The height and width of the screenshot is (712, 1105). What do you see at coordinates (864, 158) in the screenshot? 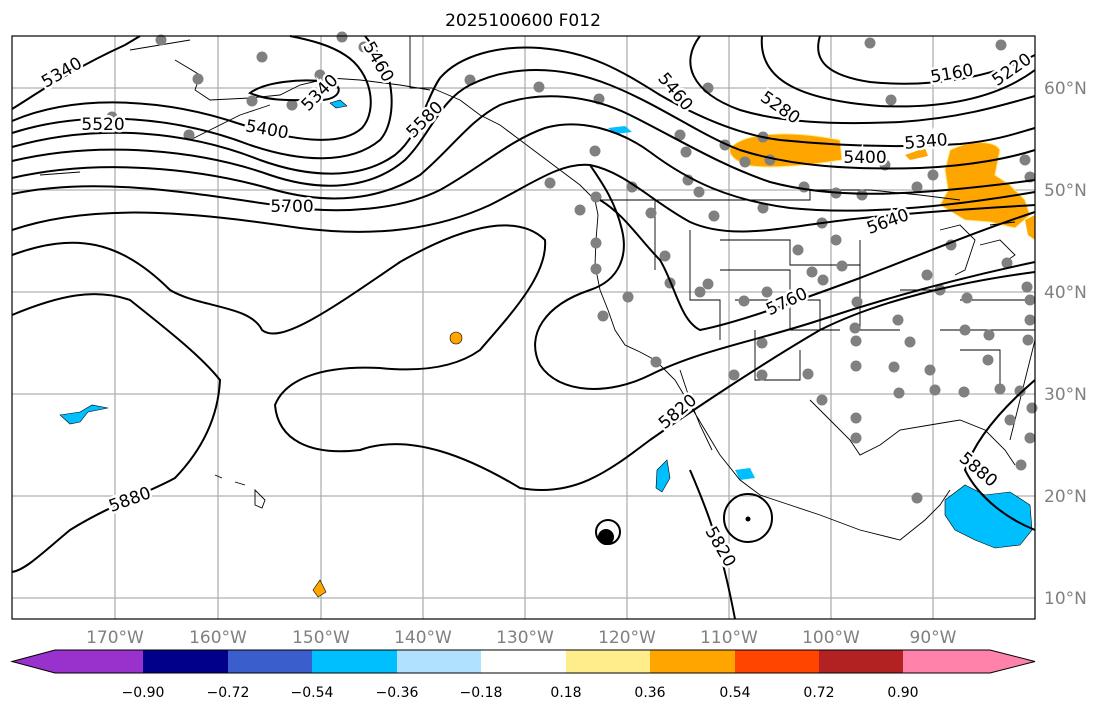
I see `contour-label: 5400` at bounding box center [864, 158].